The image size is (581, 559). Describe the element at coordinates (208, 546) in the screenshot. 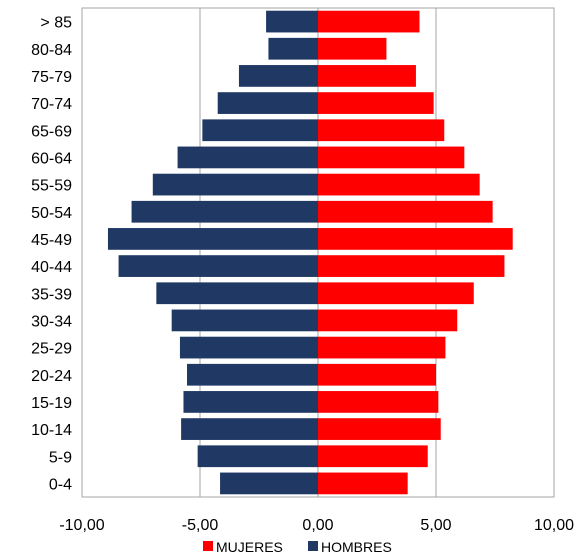

I see `legend-swatch-mujeres` at that location.